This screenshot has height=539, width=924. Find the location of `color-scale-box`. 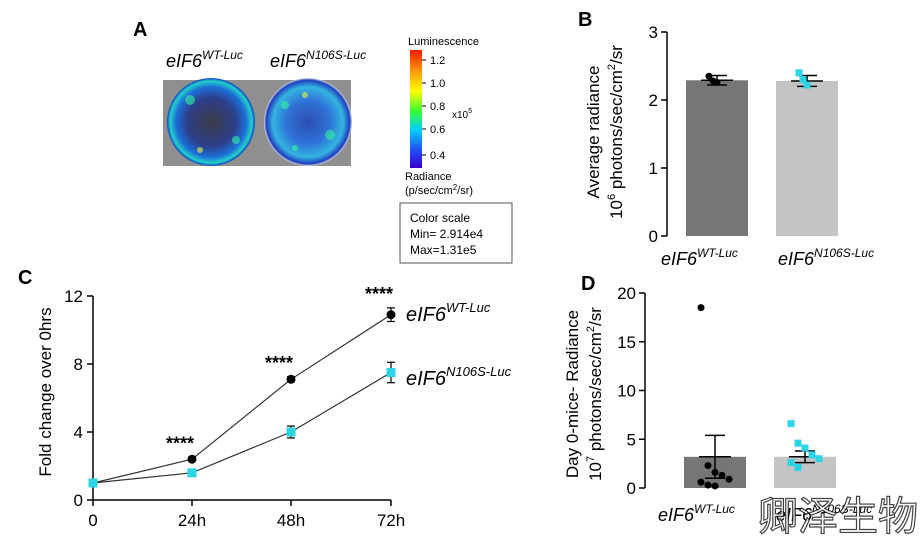

color-scale-box is located at coordinates (456, 233).